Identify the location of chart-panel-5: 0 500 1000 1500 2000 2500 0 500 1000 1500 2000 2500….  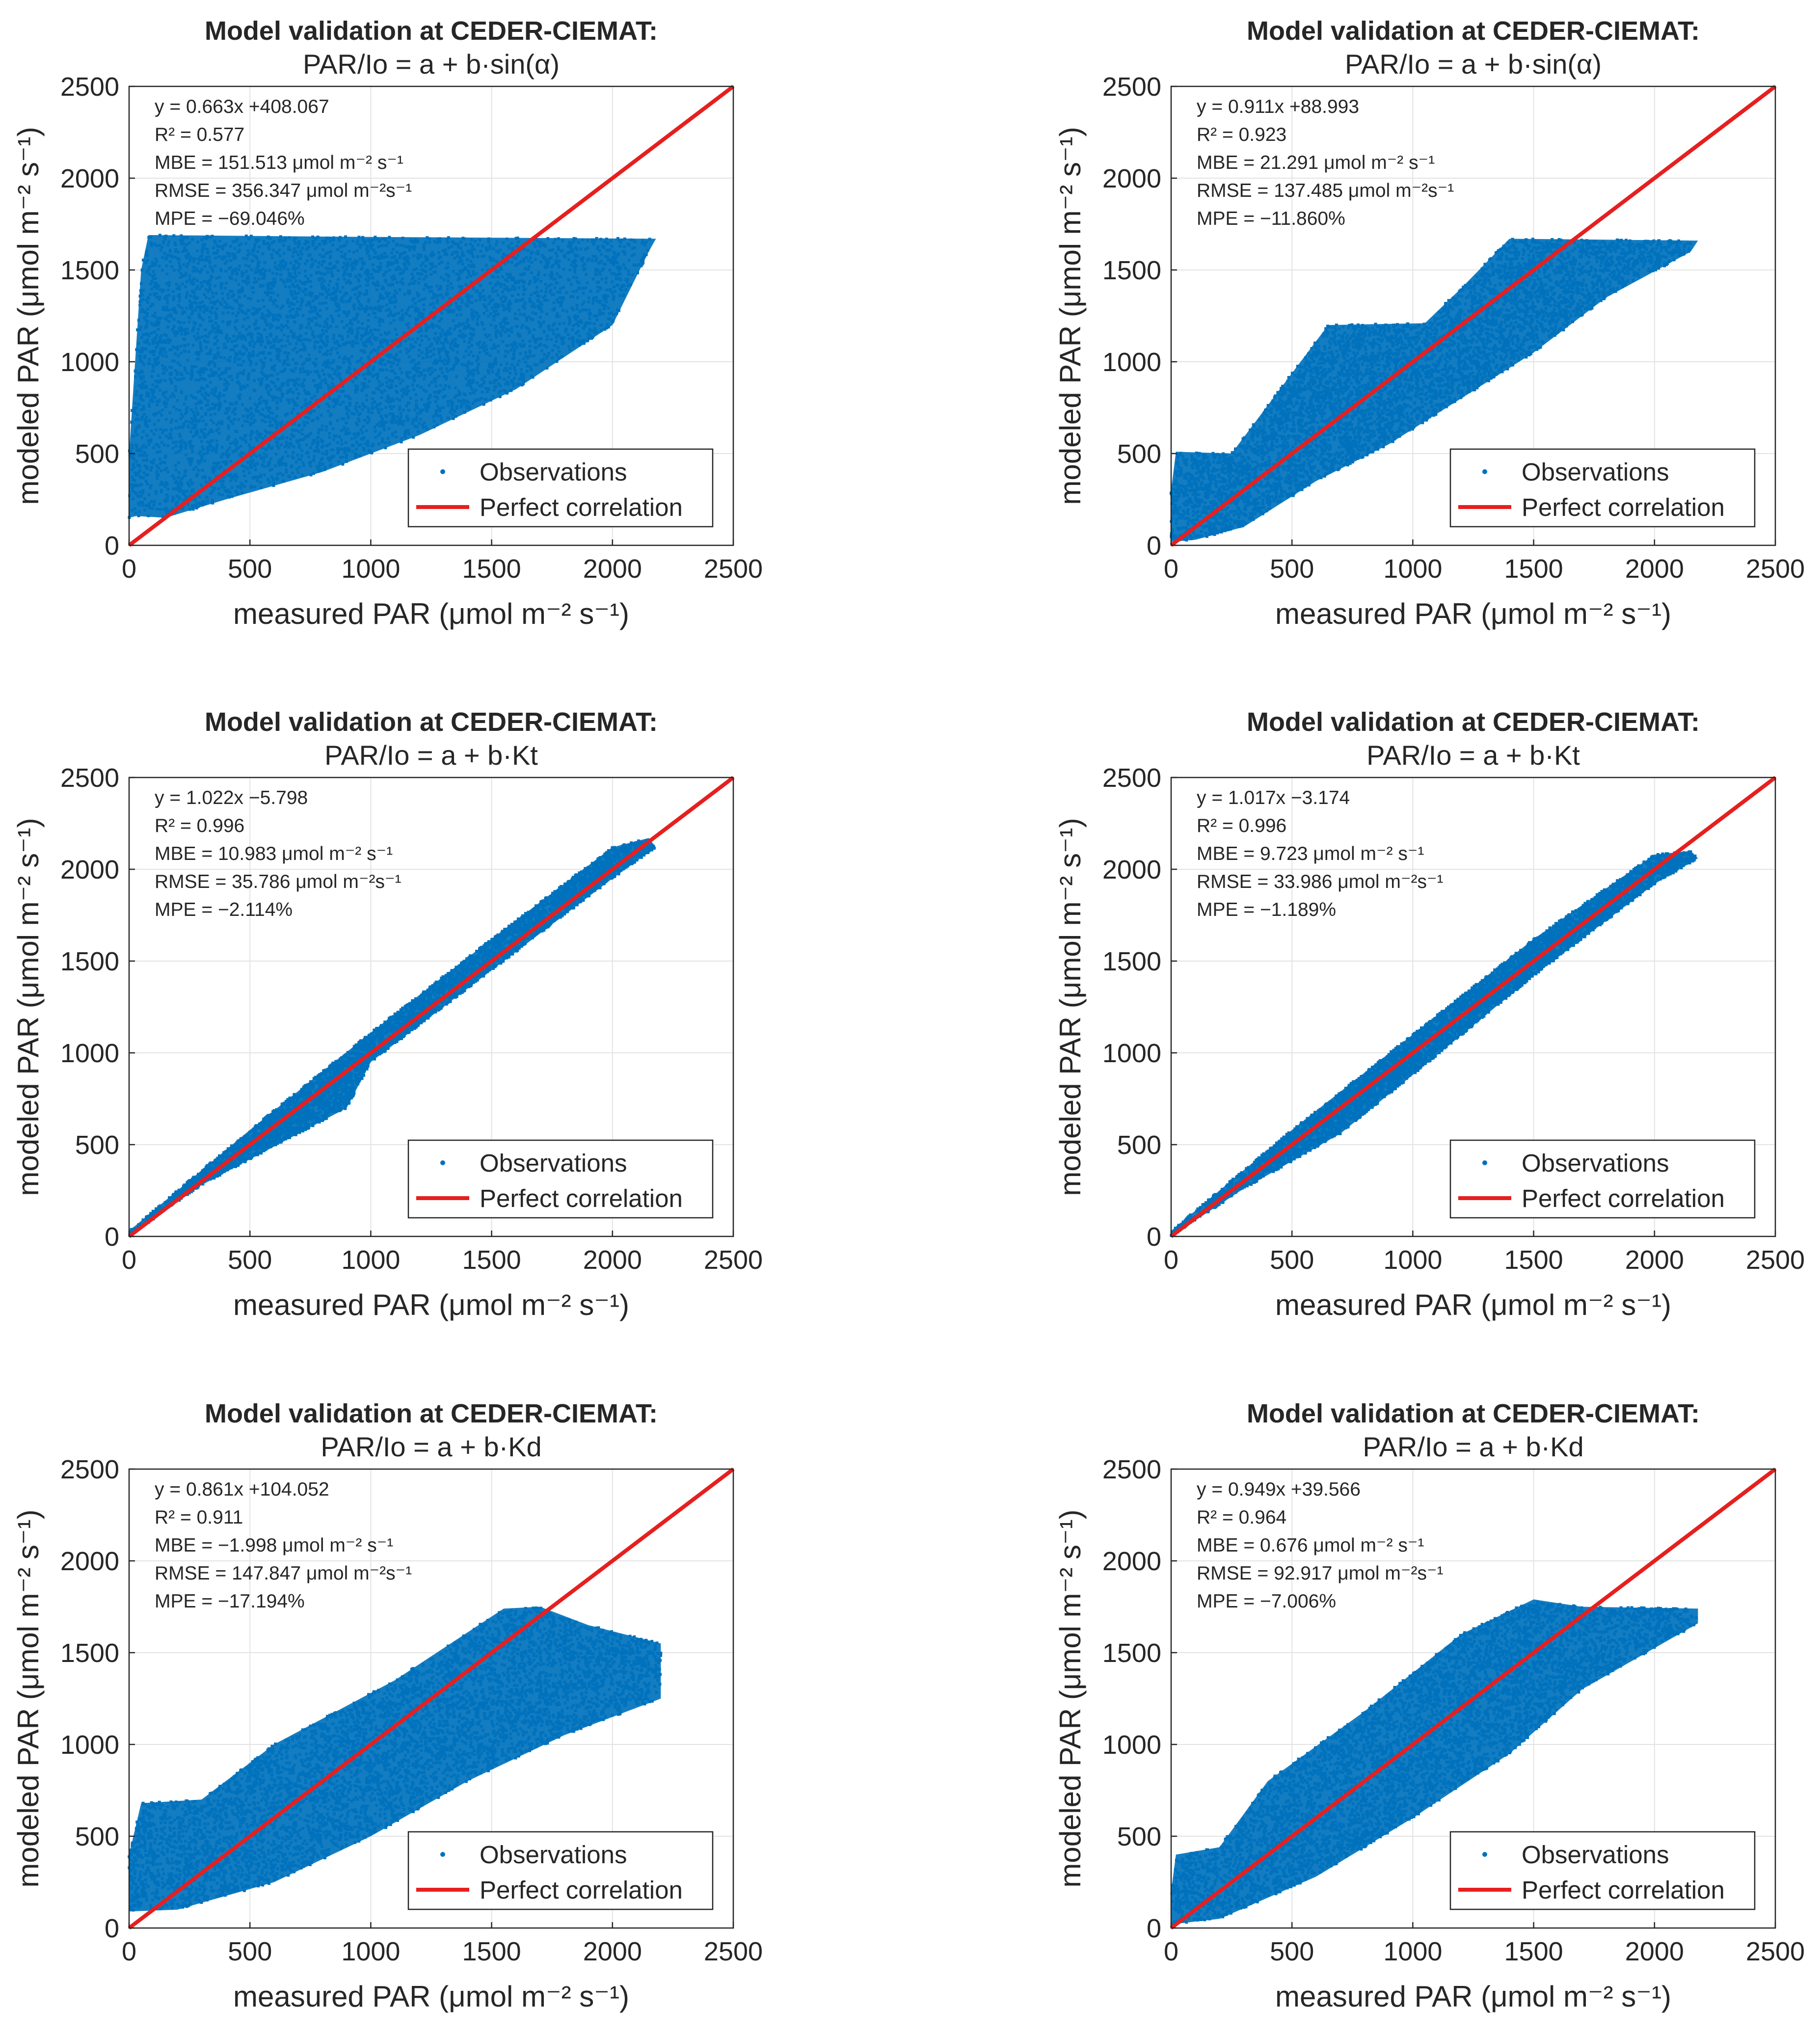
(387, 1706).